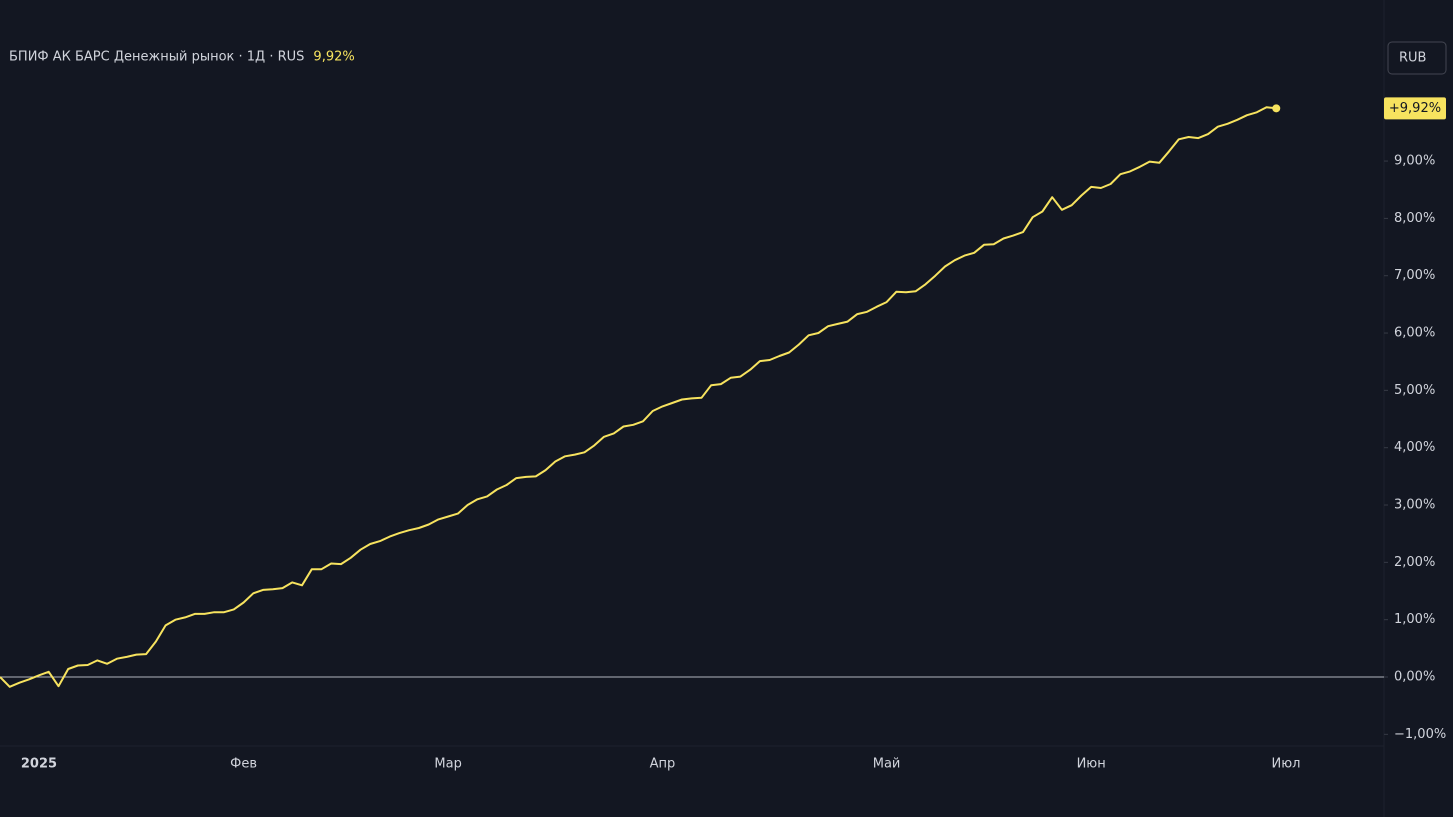  What do you see at coordinates (1414, 562) in the screenshot?
I see `y-tick-label: 2,00%` at bounding box center [1414, 562].